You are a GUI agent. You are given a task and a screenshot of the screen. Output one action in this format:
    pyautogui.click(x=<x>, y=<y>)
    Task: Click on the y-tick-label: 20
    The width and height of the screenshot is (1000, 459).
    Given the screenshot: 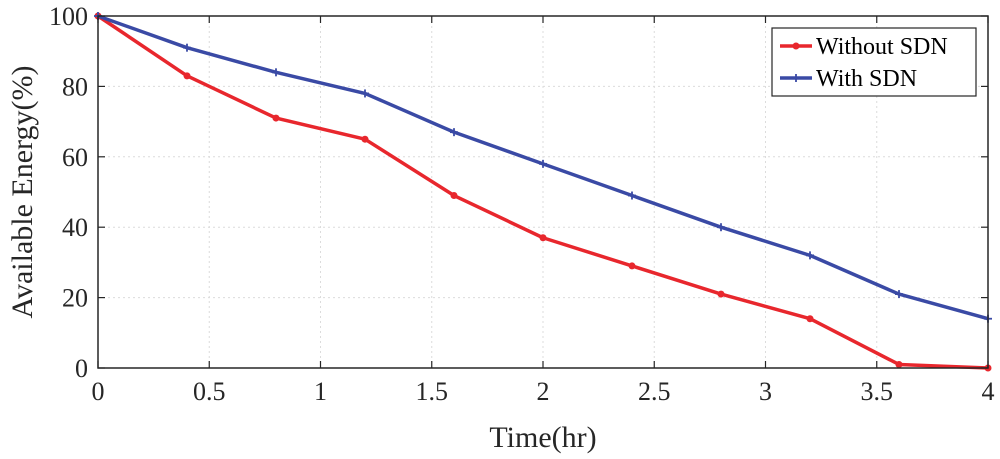 What is the action you would take?
    pyautogui.click(x=75, y=298)
    